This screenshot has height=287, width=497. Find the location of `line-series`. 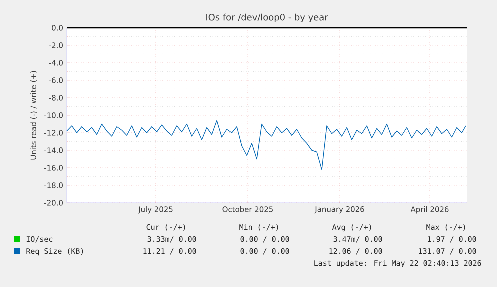

line-series is located at coordinates (266, 145).